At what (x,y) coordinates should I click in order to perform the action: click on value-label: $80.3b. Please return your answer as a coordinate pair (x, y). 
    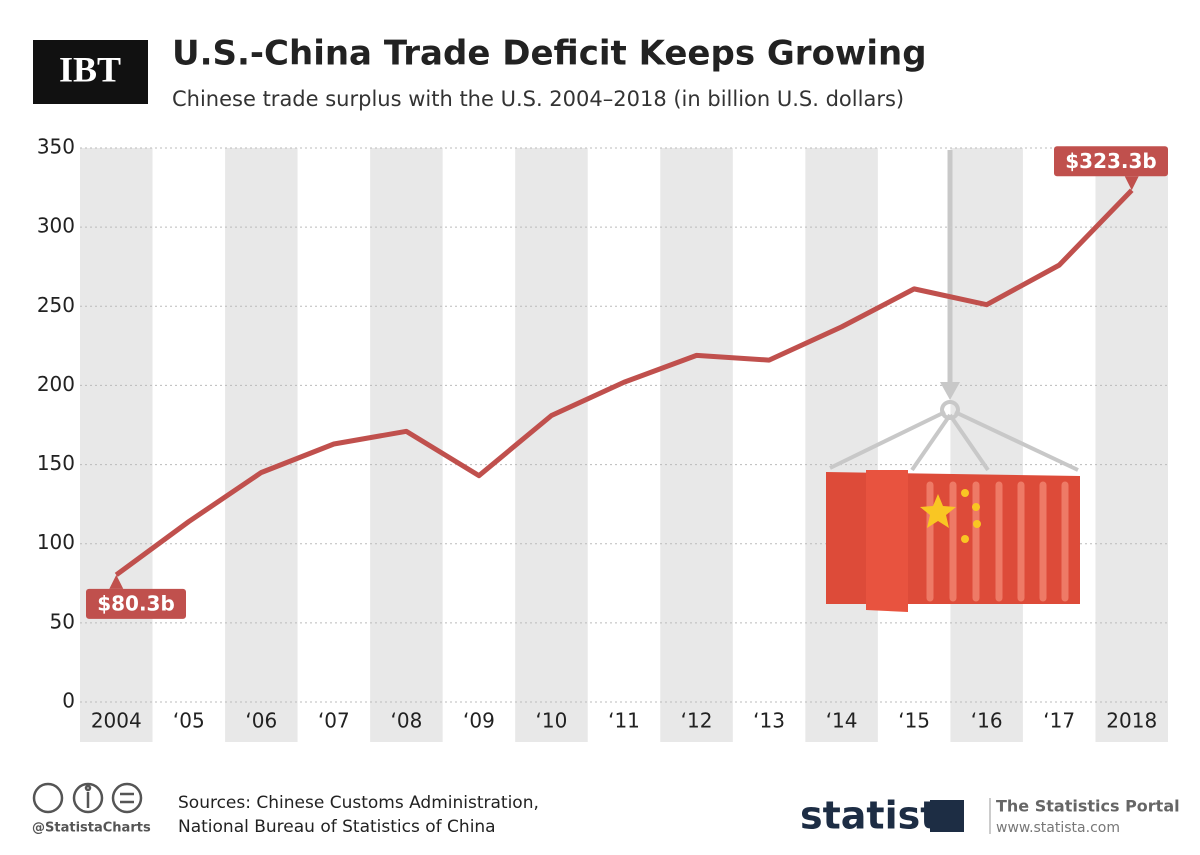
    Looking at the image, I should click on (136, 603).